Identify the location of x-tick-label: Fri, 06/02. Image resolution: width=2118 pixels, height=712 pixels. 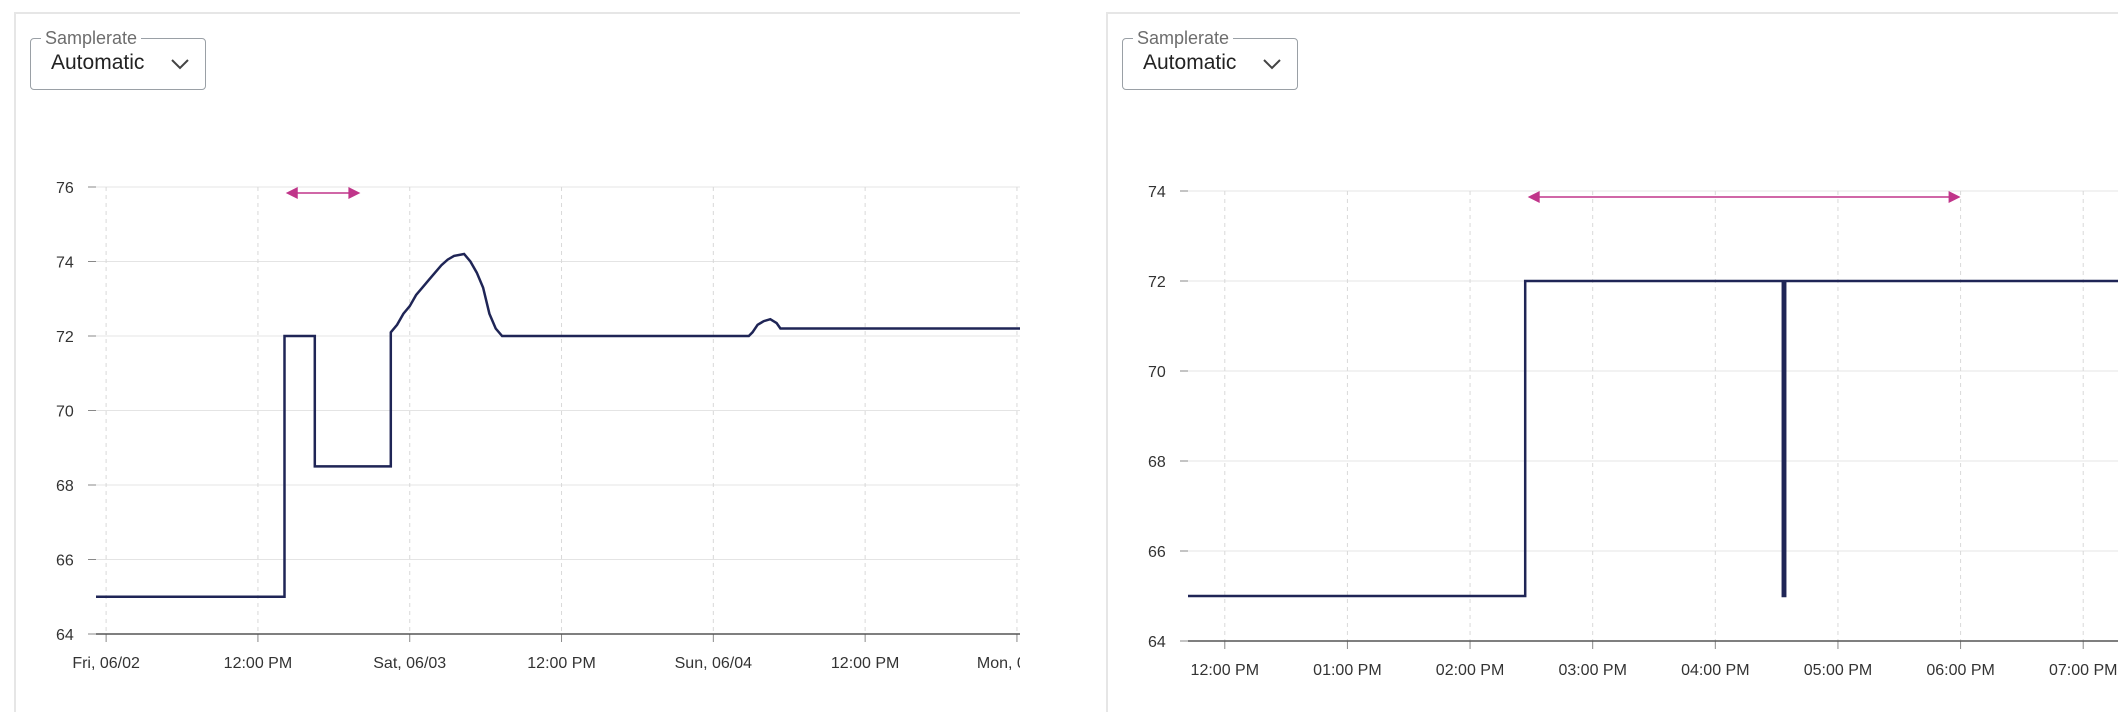
(106, 663).